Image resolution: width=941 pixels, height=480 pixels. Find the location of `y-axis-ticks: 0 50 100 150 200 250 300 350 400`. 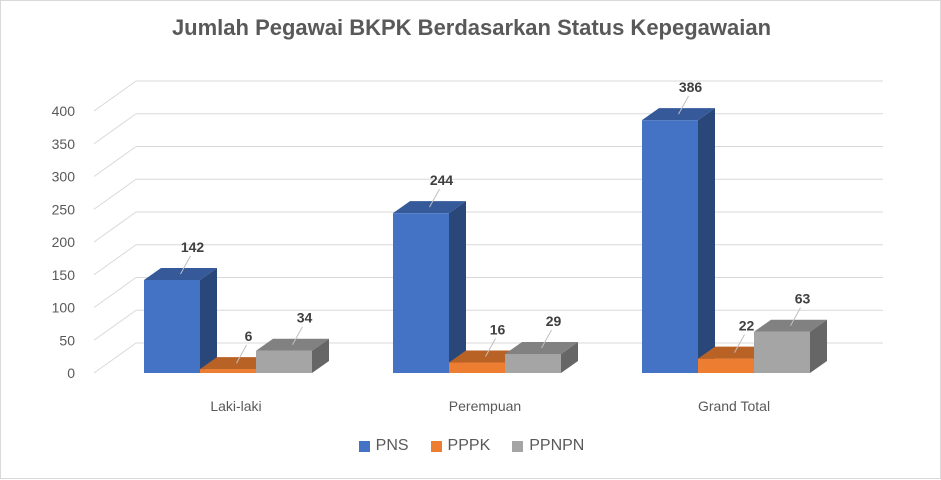

y-axis-ticks: 0 50 100 150 200 250 300 350 400 is located at coordinates (64, 242).